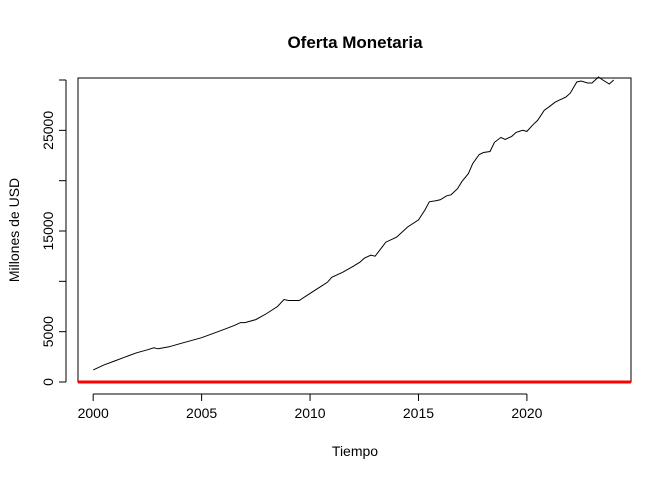 The image size is (672, 480). Describe the element at coordinates (309, 413) in the screenshot. I see `x-tick-label: 2010` at that location.